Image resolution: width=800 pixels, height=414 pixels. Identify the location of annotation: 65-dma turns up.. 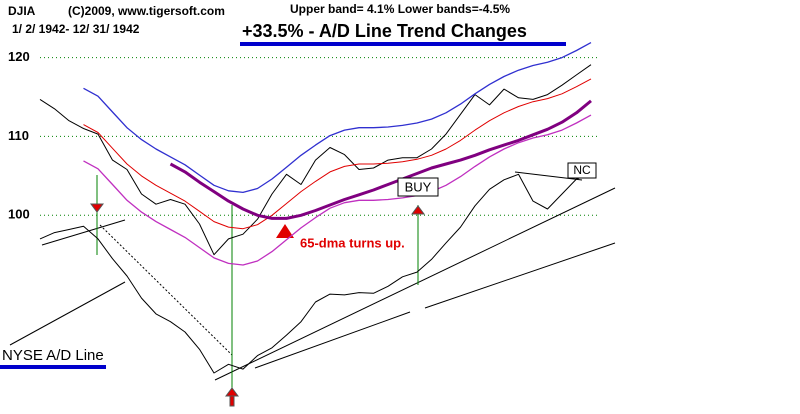
(352, 242).